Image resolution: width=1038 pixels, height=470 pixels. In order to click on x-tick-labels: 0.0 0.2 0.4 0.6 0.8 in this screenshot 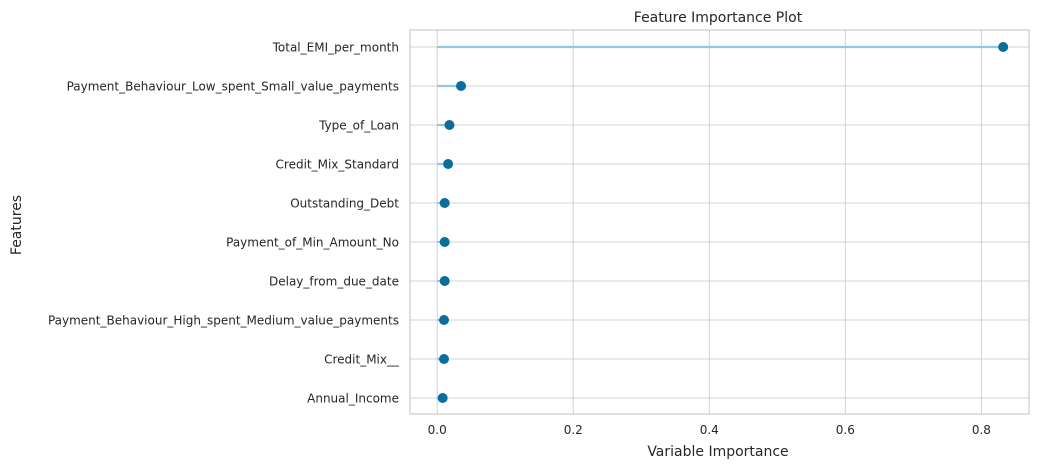, I will do `click(709, 430)`.